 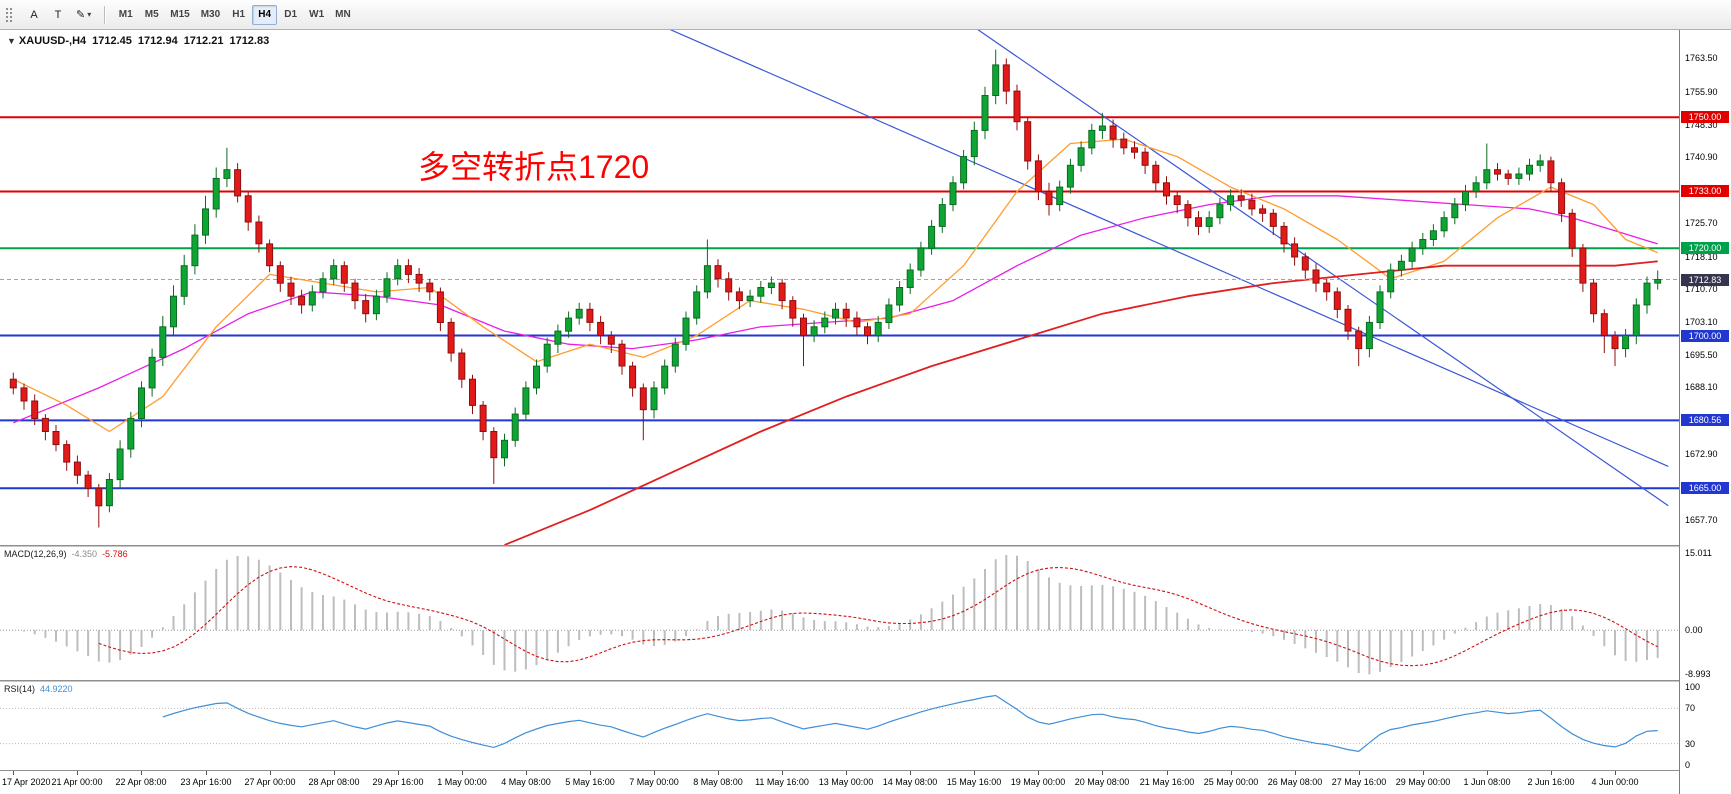 What do you see at coordinates (1690, 708) in the screenshot?
I see `rsi-axis-tick: 70` at bounding box center [1690, 708].